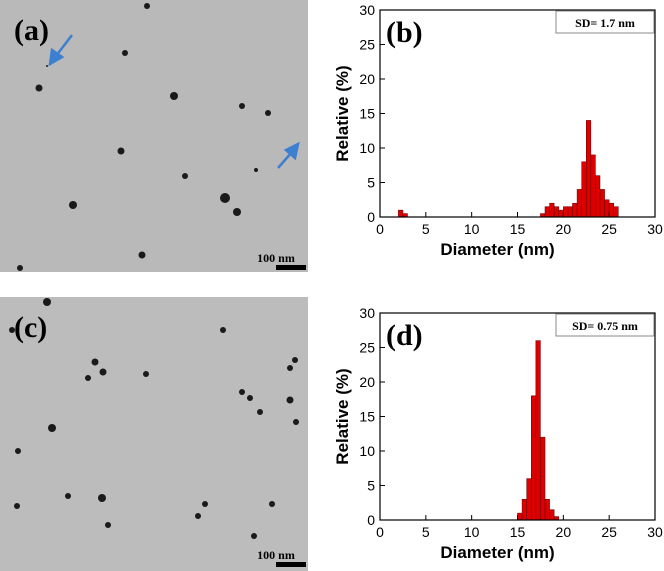 This screenshot has height=571, width=664. I want to click on y-tick-label: 10, so click(367, 451).